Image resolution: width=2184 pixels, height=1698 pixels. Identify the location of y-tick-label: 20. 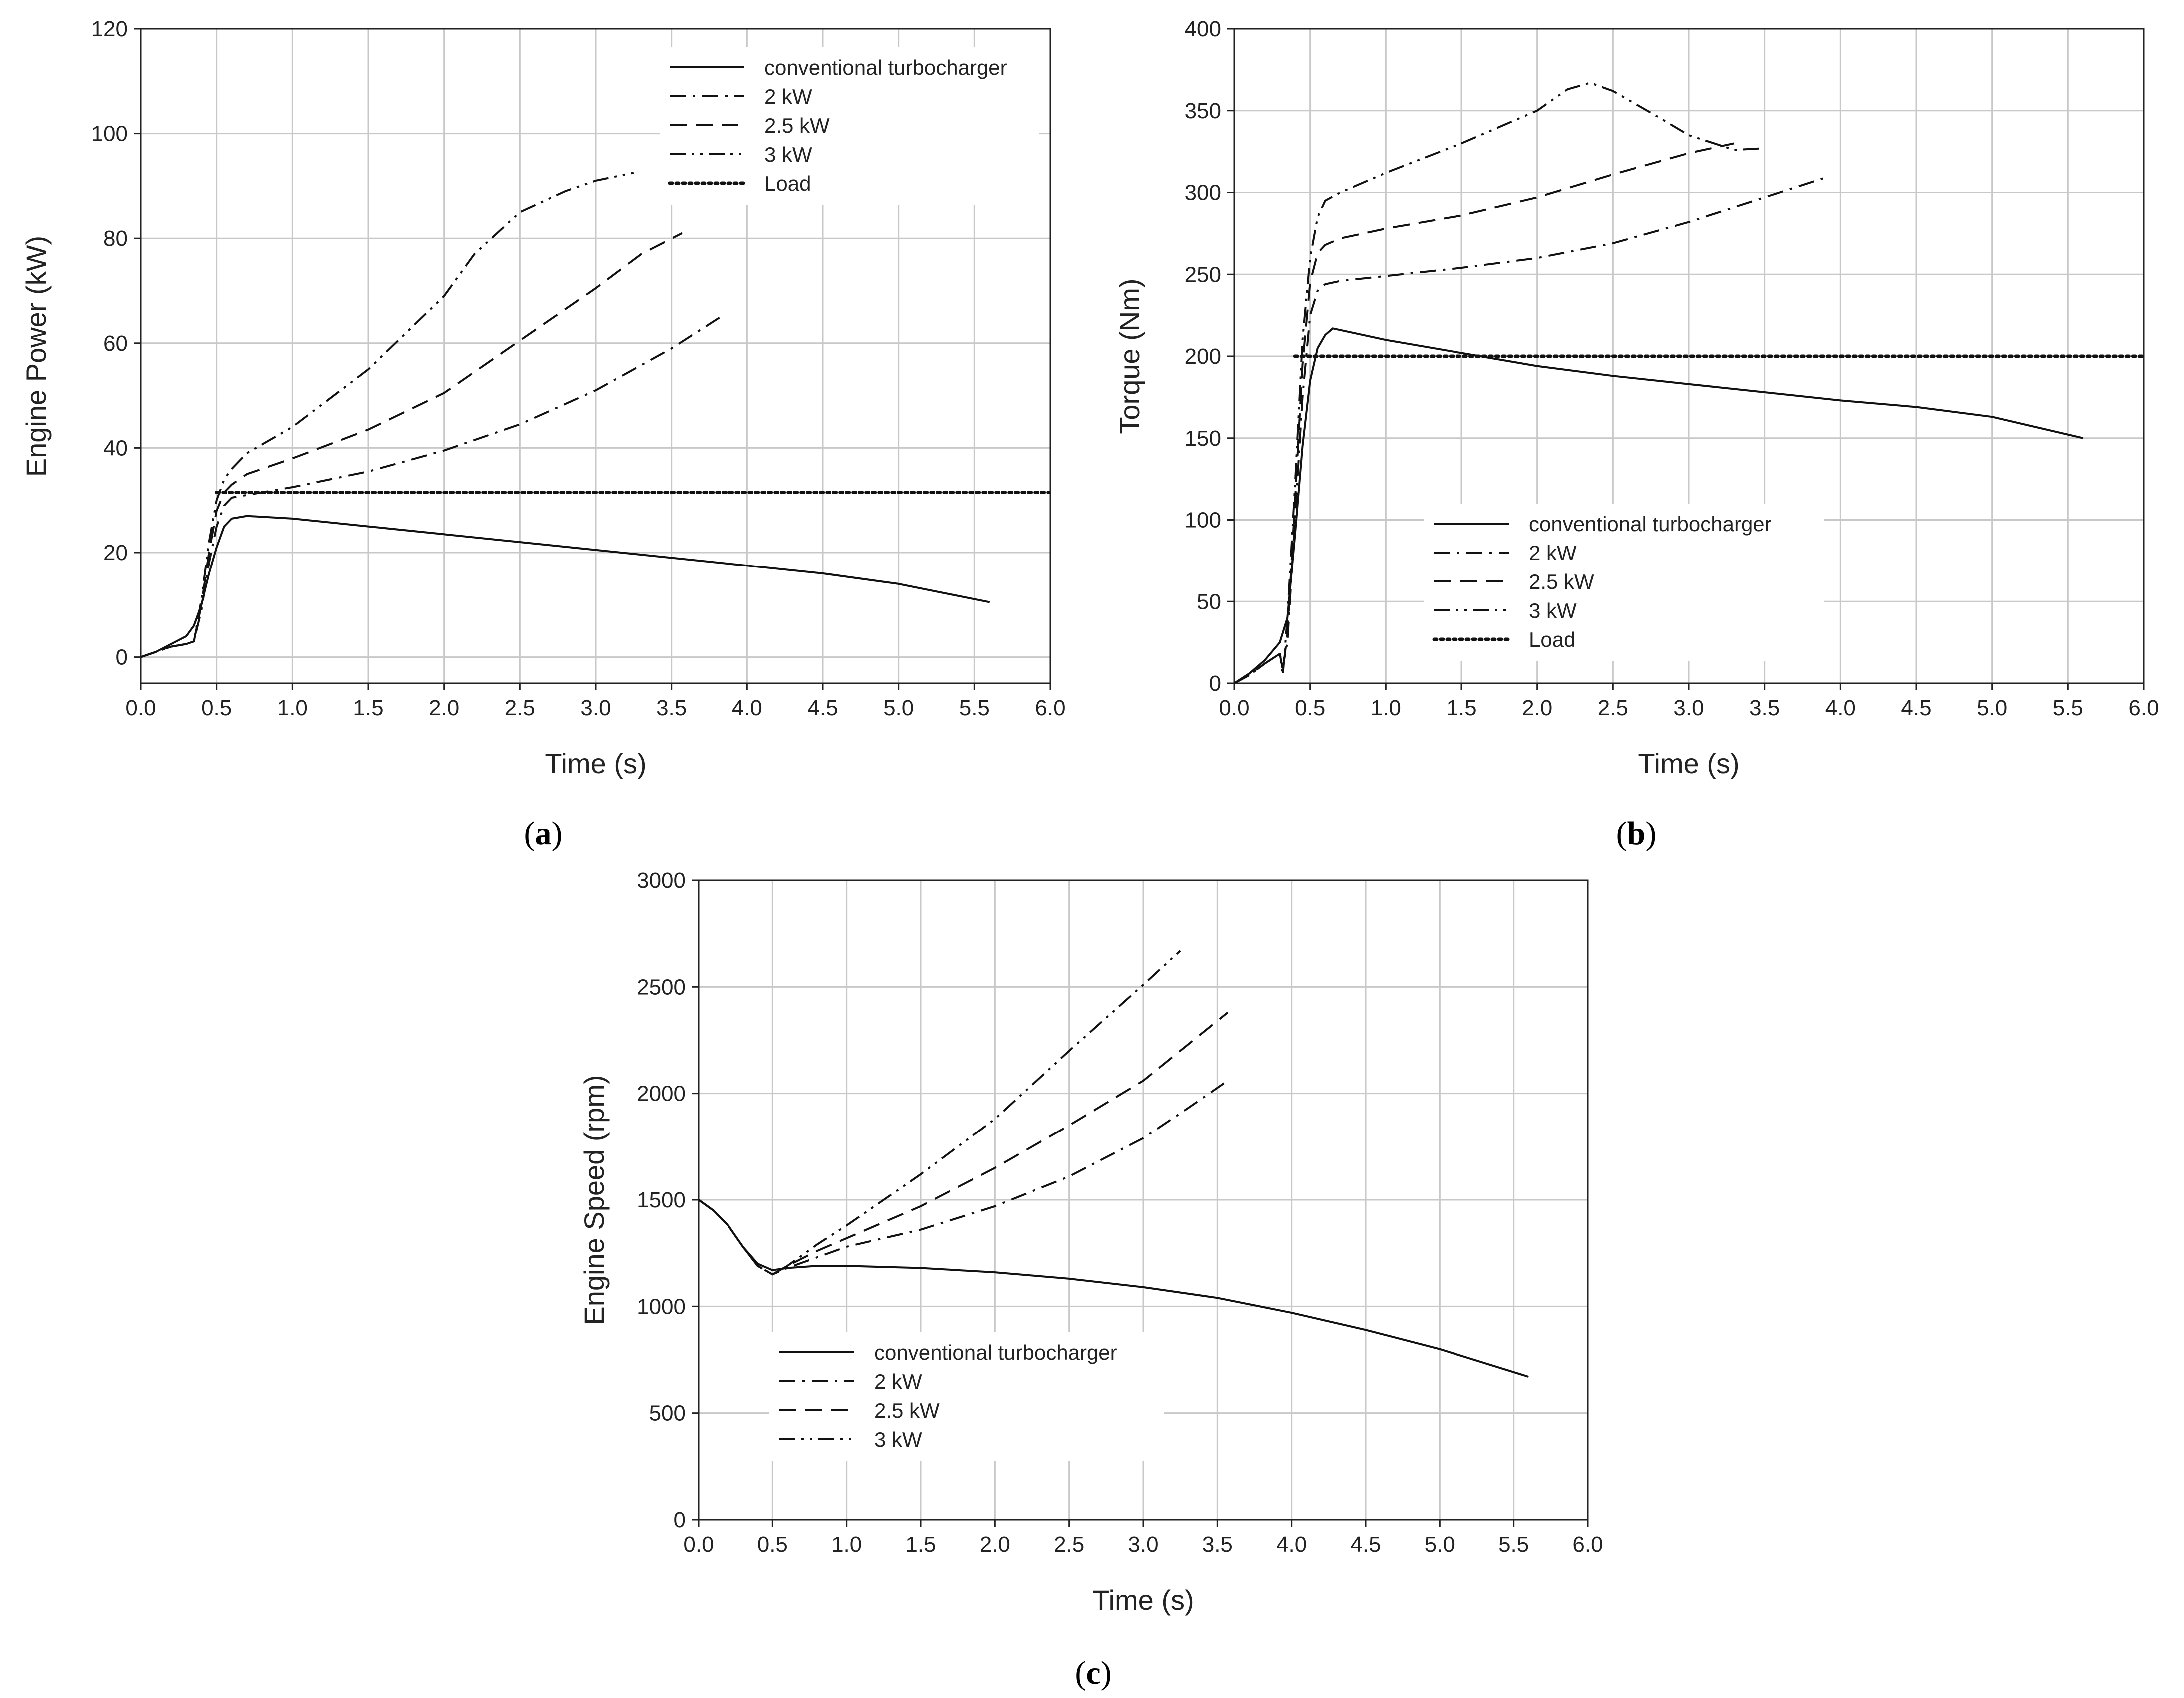
(115, 553).